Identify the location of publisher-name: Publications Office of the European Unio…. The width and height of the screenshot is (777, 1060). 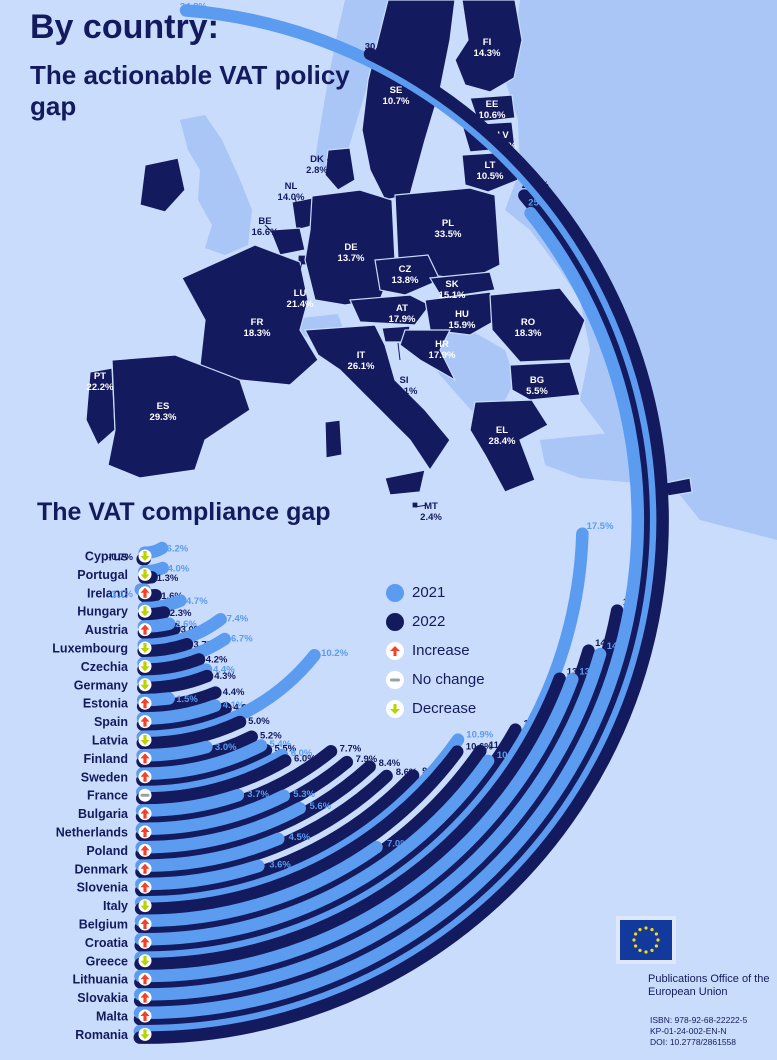
(709, 985).